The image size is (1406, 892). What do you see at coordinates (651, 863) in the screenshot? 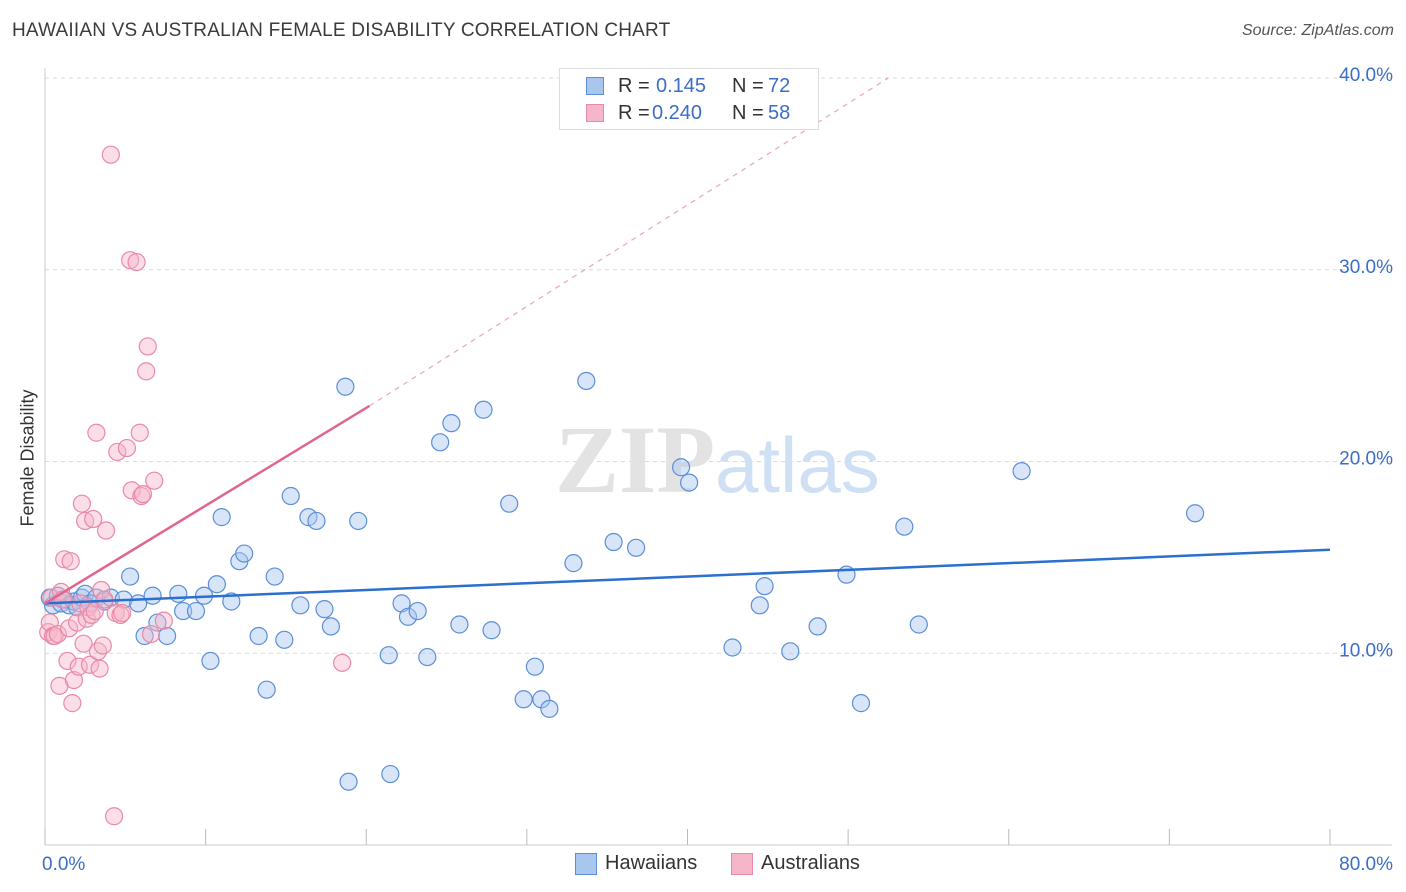
I see `bottom-legend-label: Hawaiians` at bounding box center [651, 863].